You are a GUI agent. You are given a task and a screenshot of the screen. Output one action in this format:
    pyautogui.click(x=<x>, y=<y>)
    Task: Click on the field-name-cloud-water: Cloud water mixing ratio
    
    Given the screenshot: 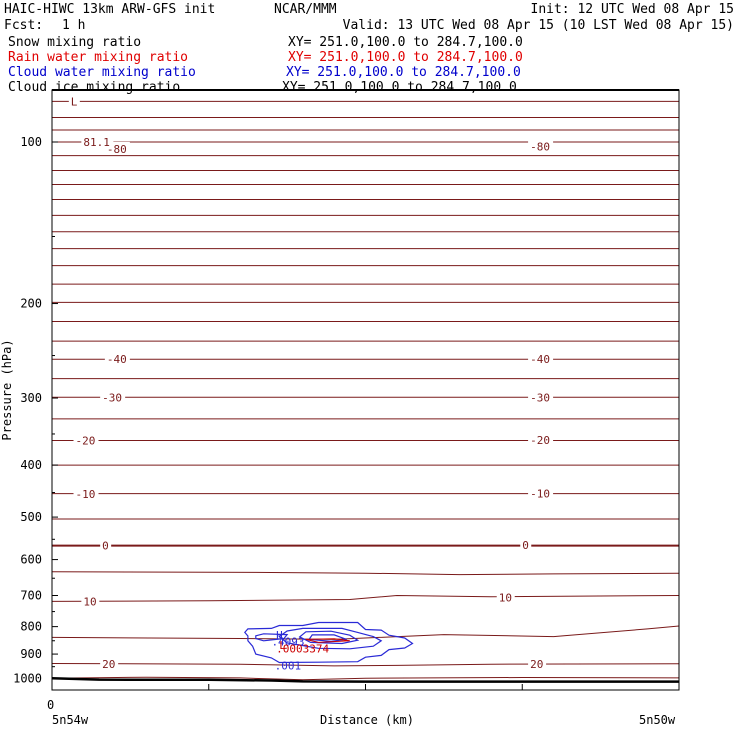 What is the action you would take?
    pyautogui.click(x=102, y=72)
    